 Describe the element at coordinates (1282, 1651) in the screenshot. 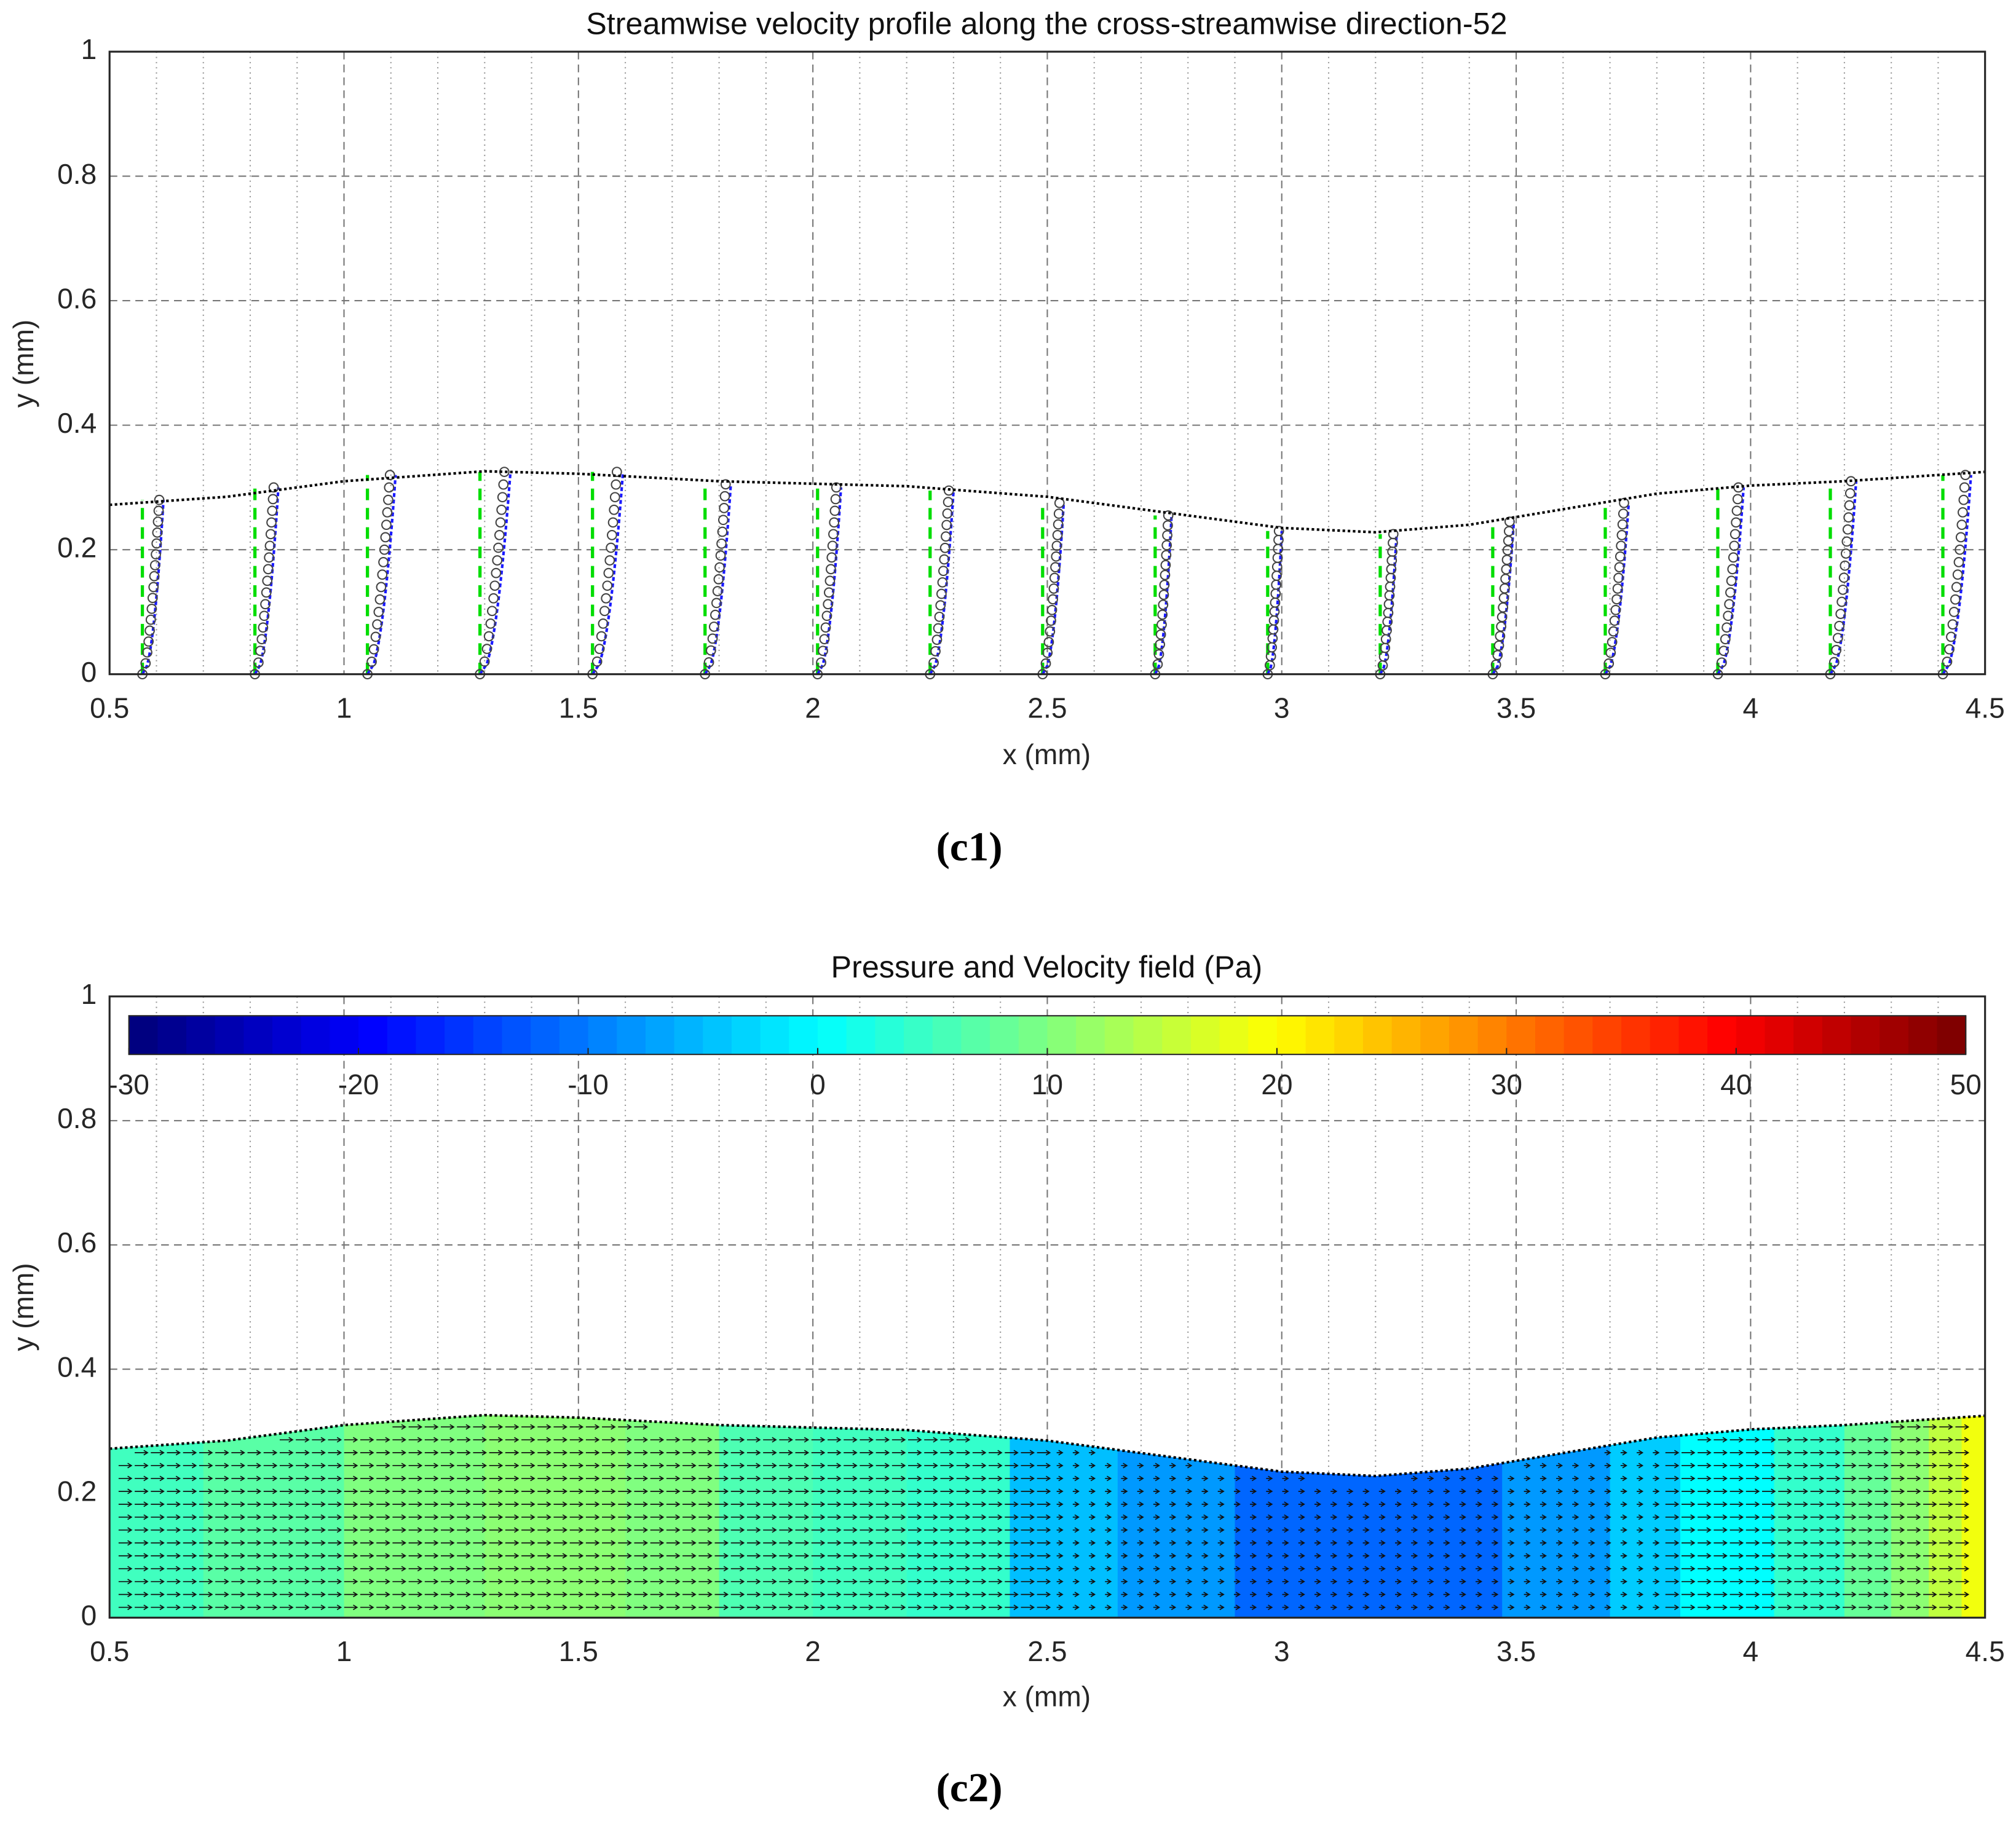

I see `x-tick-label: 3` at that location.